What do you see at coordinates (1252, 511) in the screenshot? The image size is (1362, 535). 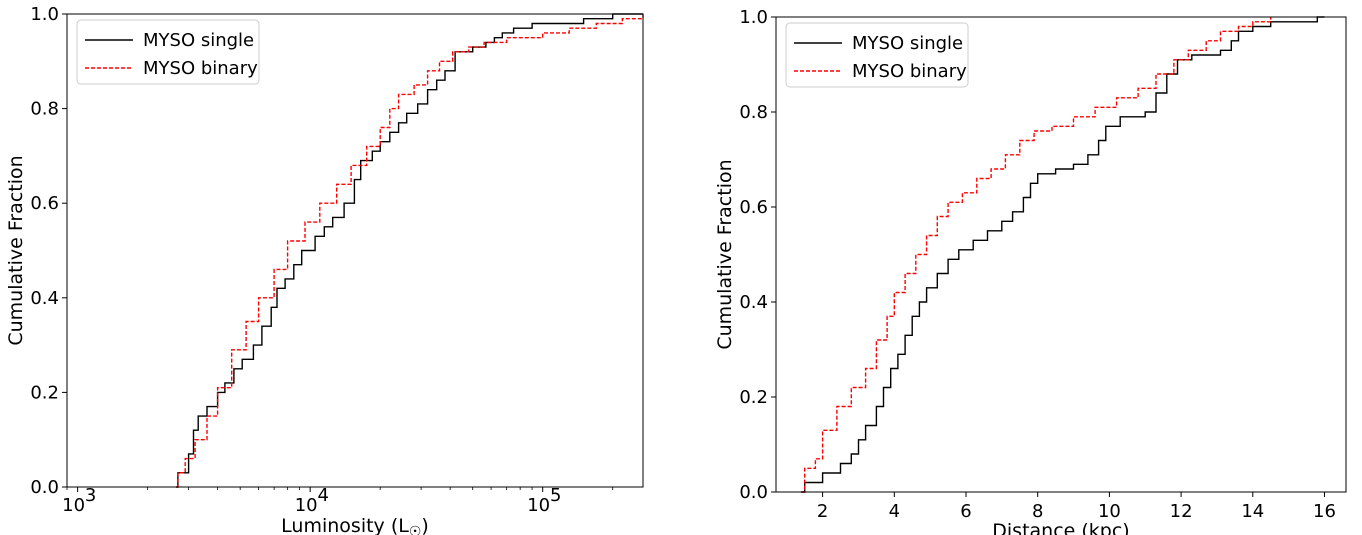 I see `x-tick-label: 14` at bounding box center [1252, 511].